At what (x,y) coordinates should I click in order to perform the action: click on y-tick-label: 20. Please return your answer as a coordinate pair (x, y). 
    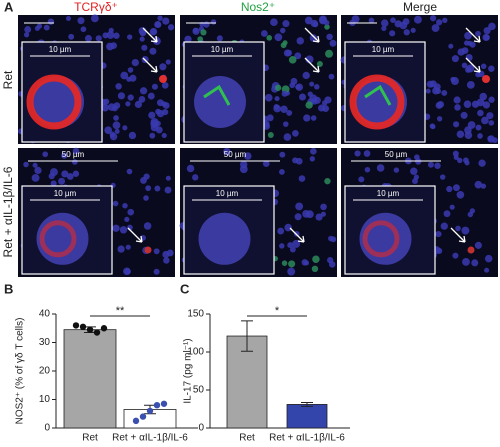
    Looking at the image, I should click on (45, 371).